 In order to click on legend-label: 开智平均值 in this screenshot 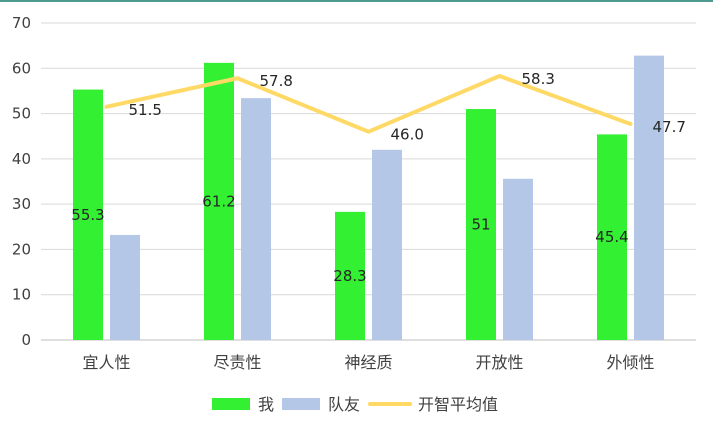, I will do `click(458, 404)`.